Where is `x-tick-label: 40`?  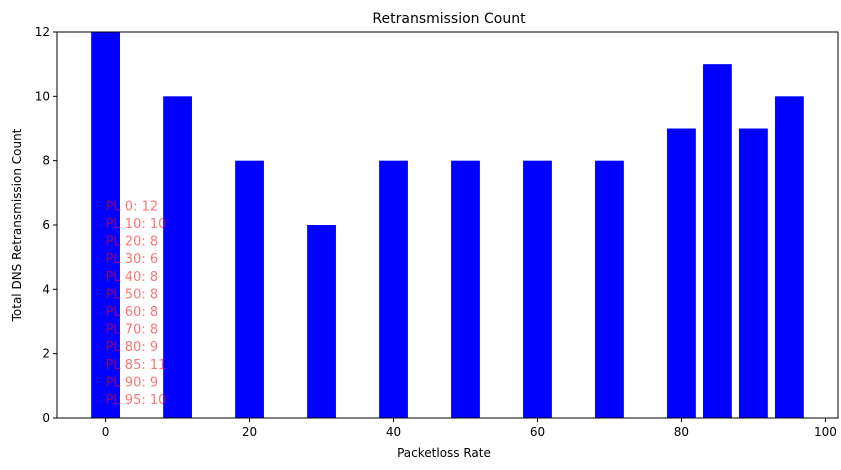 x-tick-label: 40 is located at coordinates (393, 432).